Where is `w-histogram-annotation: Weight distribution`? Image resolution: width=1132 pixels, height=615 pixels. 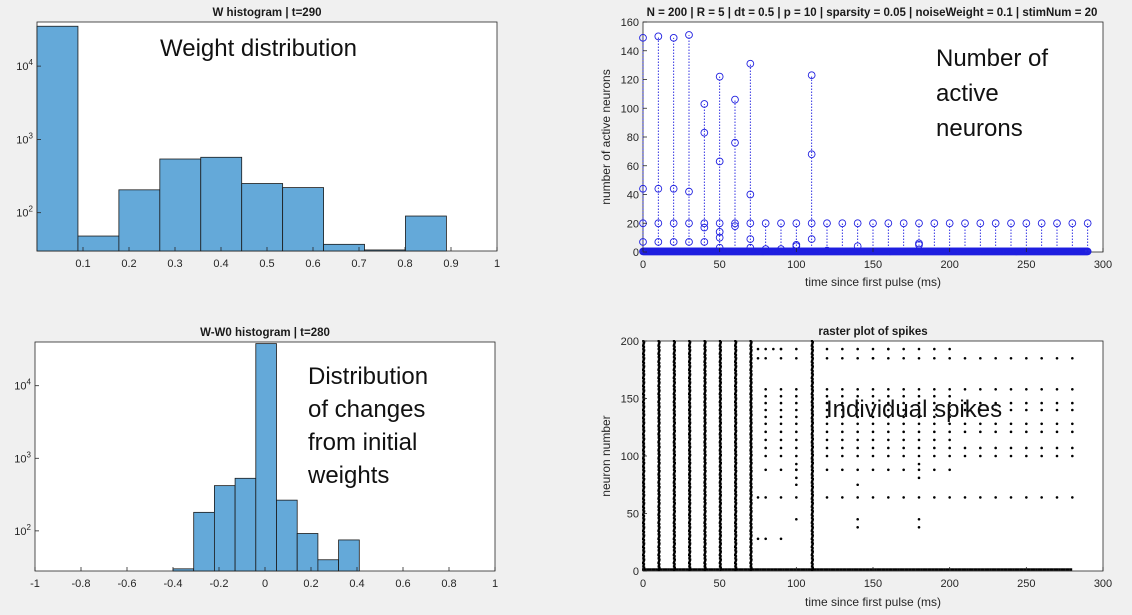 w-histogram-annotation: Weight distribution is located at coordinates (258, 48).